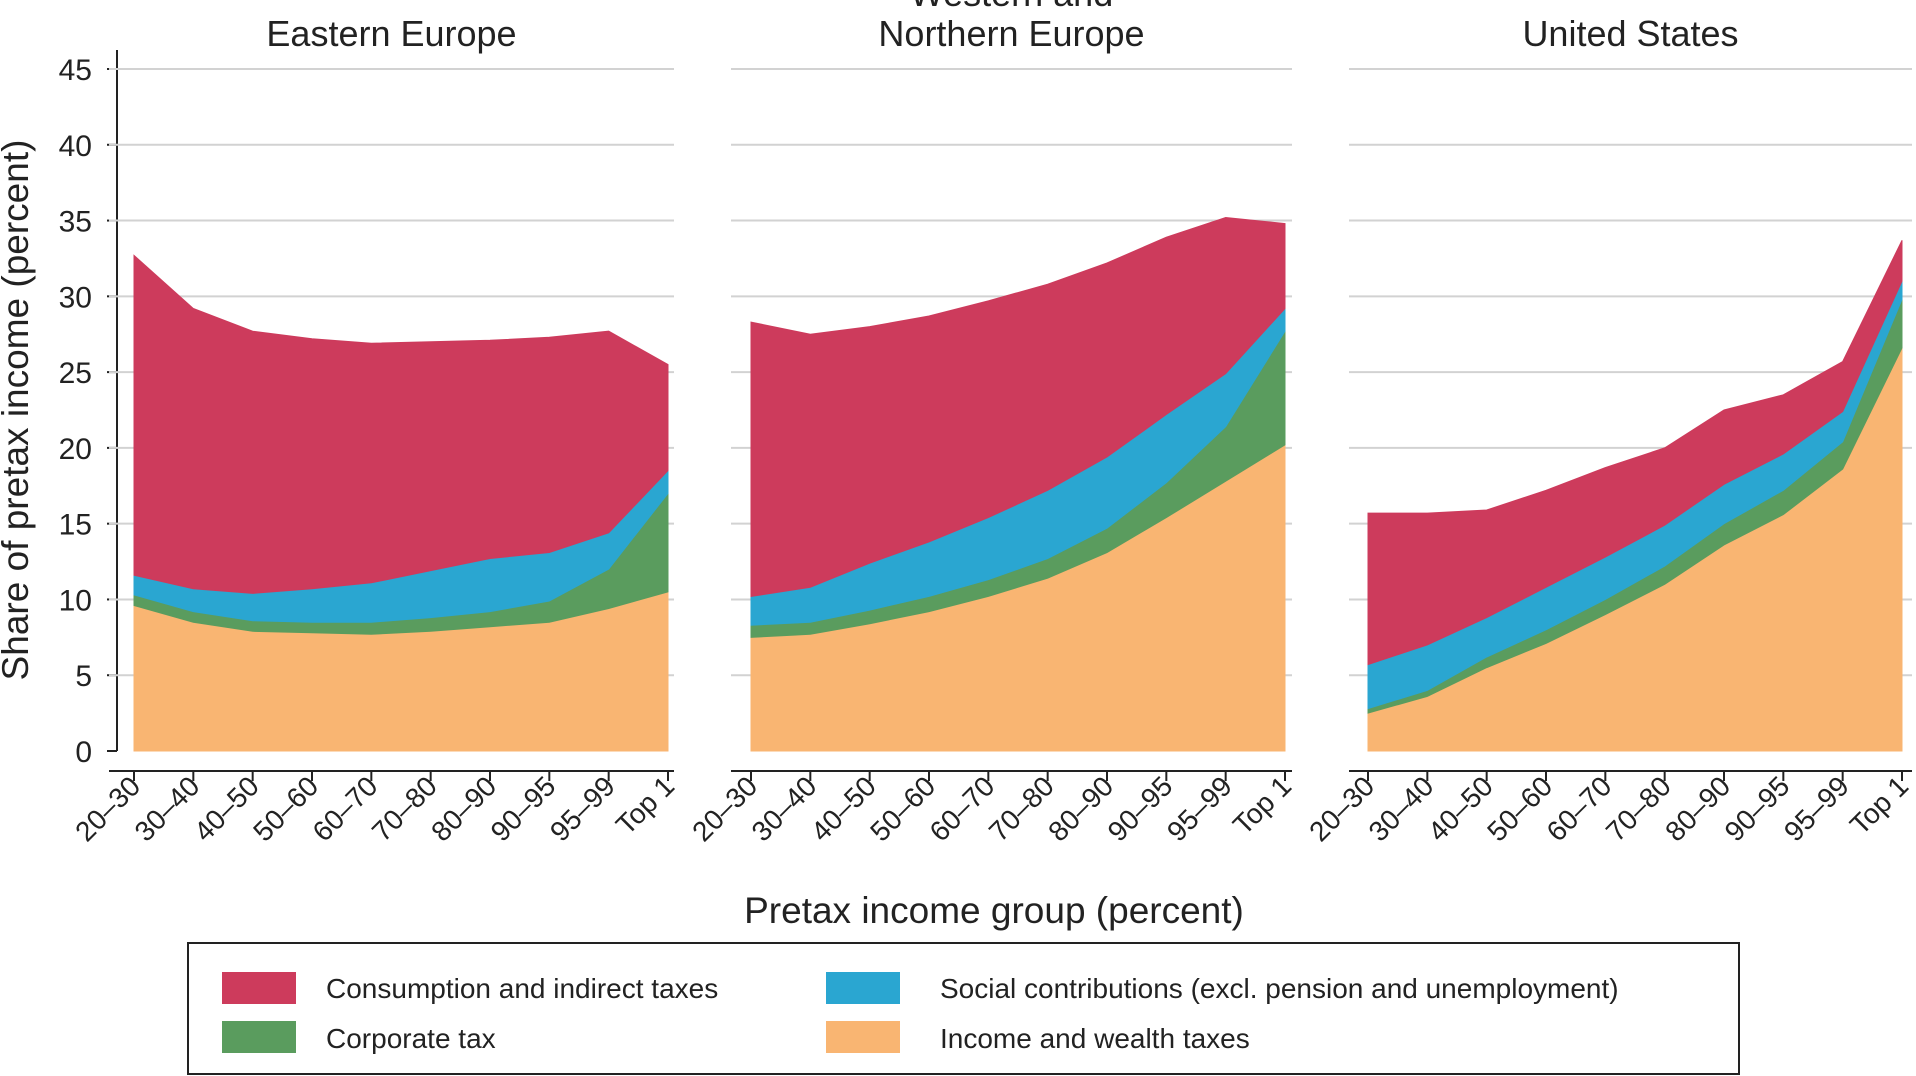 This screenshot has height=1076, width=1916. I want to click on x-axis-title: Pretax income group (percent), so click(994, 910).